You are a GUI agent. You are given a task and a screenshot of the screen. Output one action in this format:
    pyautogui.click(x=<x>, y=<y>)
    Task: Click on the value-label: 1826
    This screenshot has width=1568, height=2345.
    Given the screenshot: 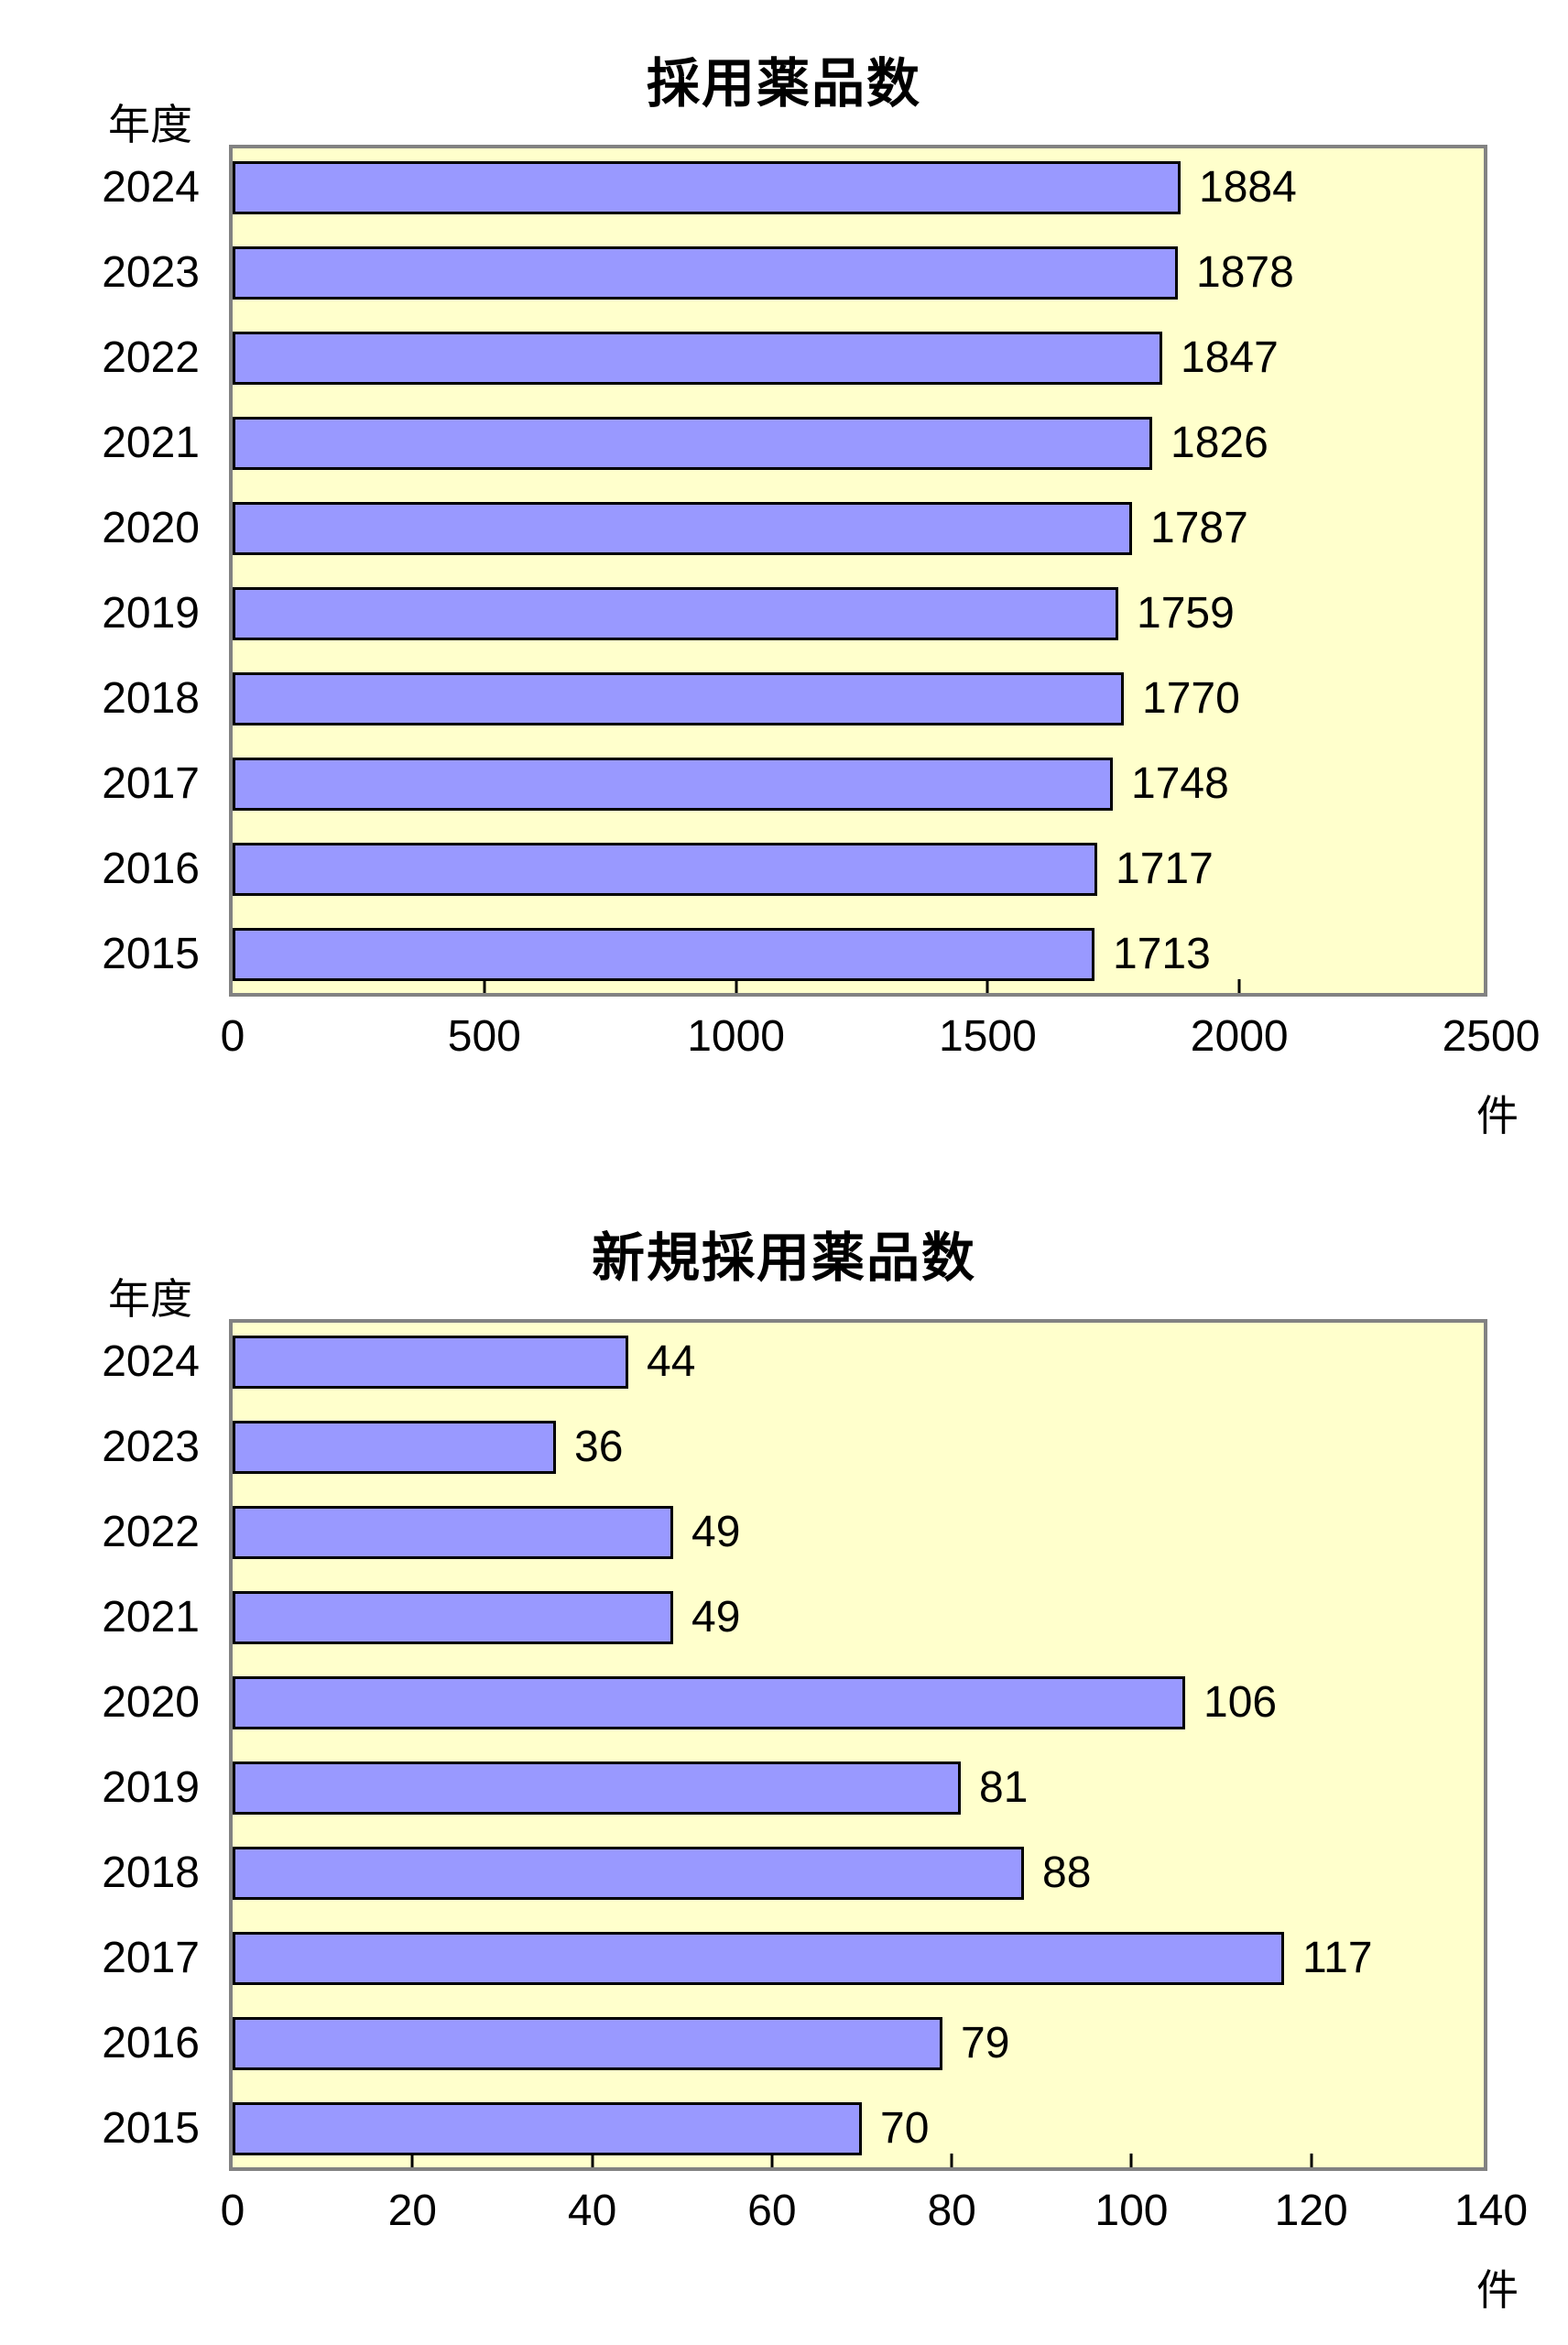 What is the action you would take?
    pyautogui.click(x=1220, y=442)
    